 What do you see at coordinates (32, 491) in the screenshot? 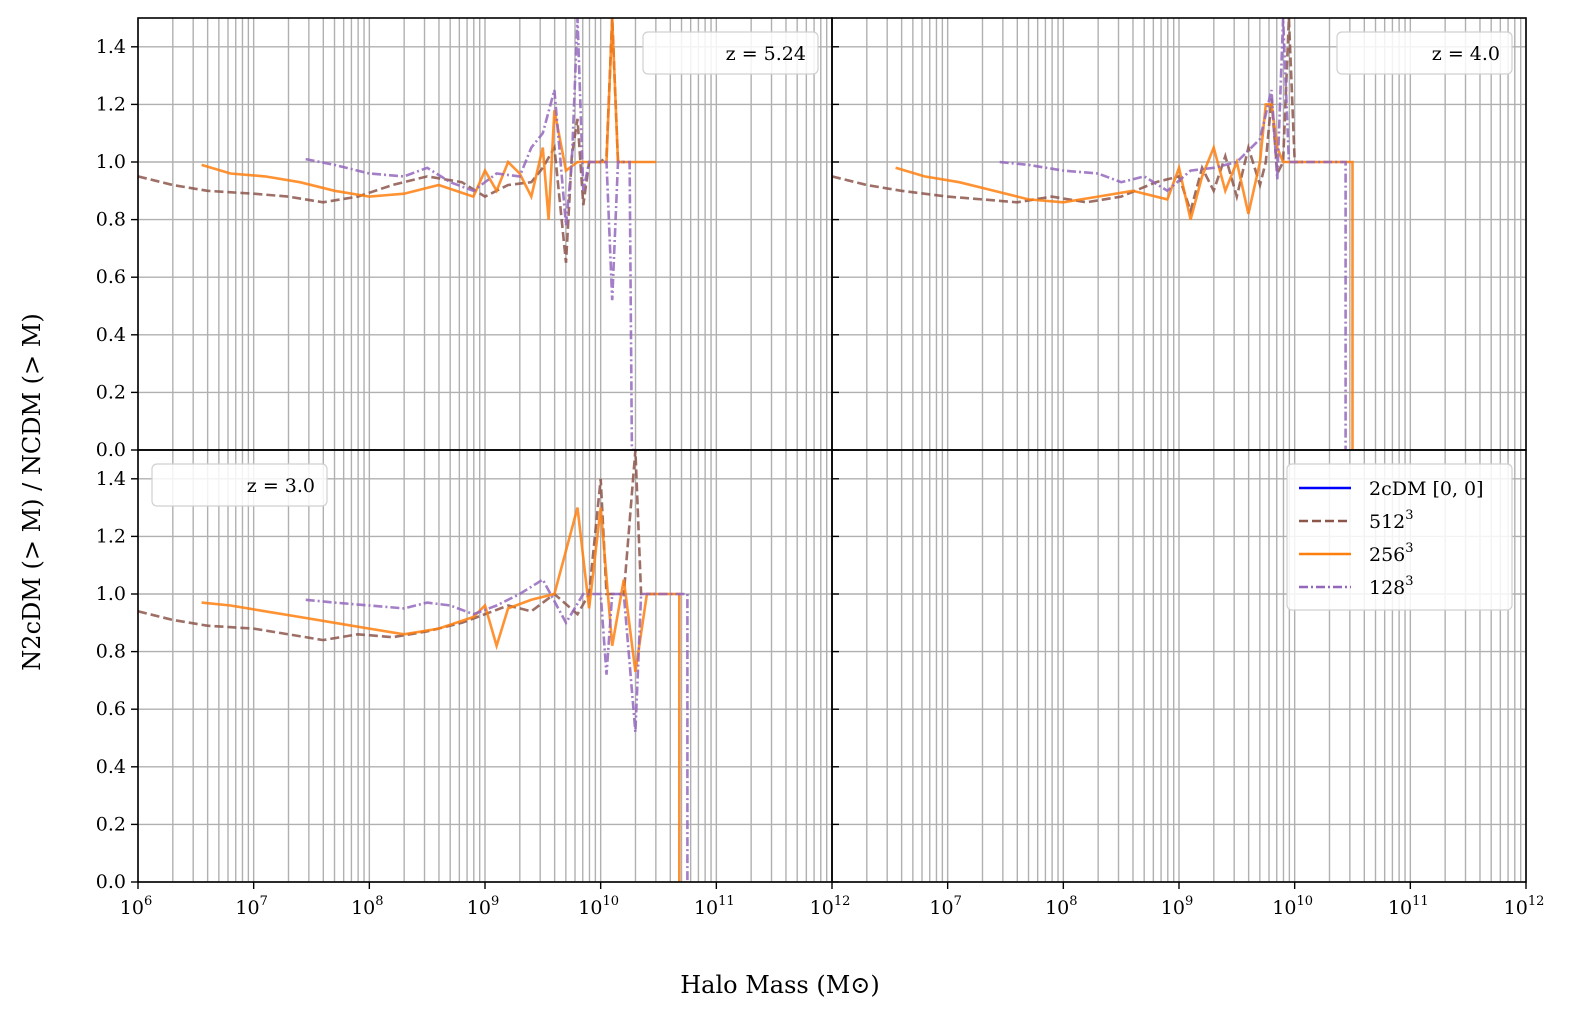
I see `y-axis-title: N2cDM (> M) / NCDM (> M)` at bounding box center [32, 491].